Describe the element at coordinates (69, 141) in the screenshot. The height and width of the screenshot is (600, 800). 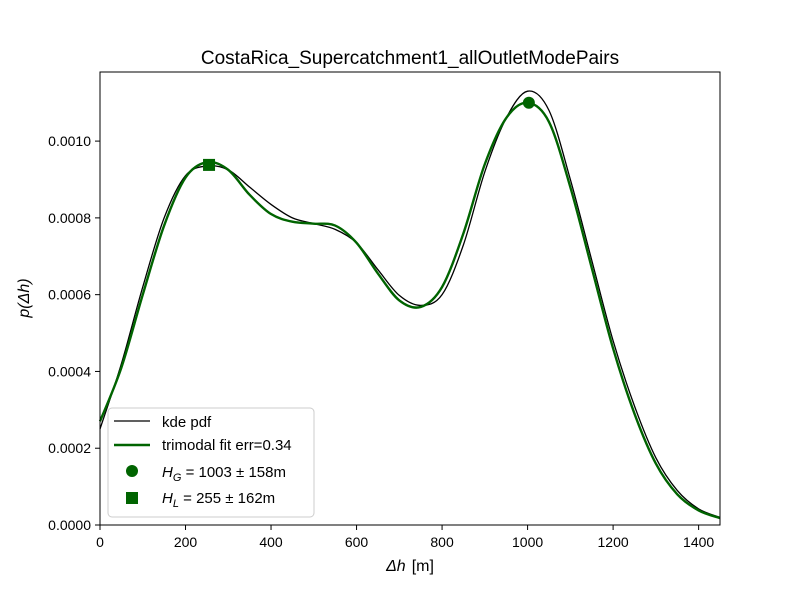
I see `y-tick-label: 0.0010` at that location.